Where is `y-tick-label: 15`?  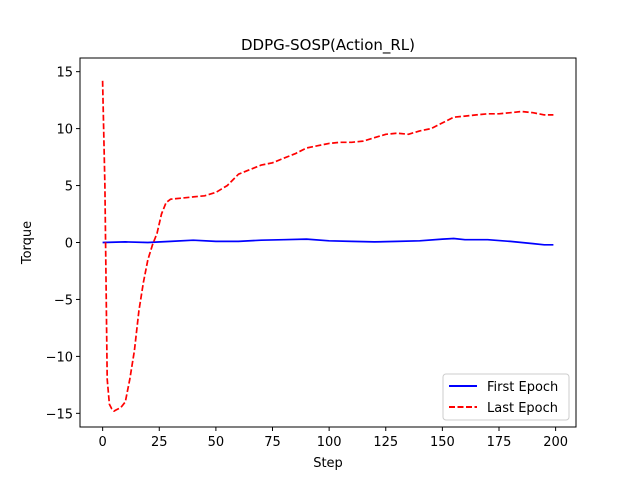 y-tick-label: 15 is located at coordinates (64, 73).